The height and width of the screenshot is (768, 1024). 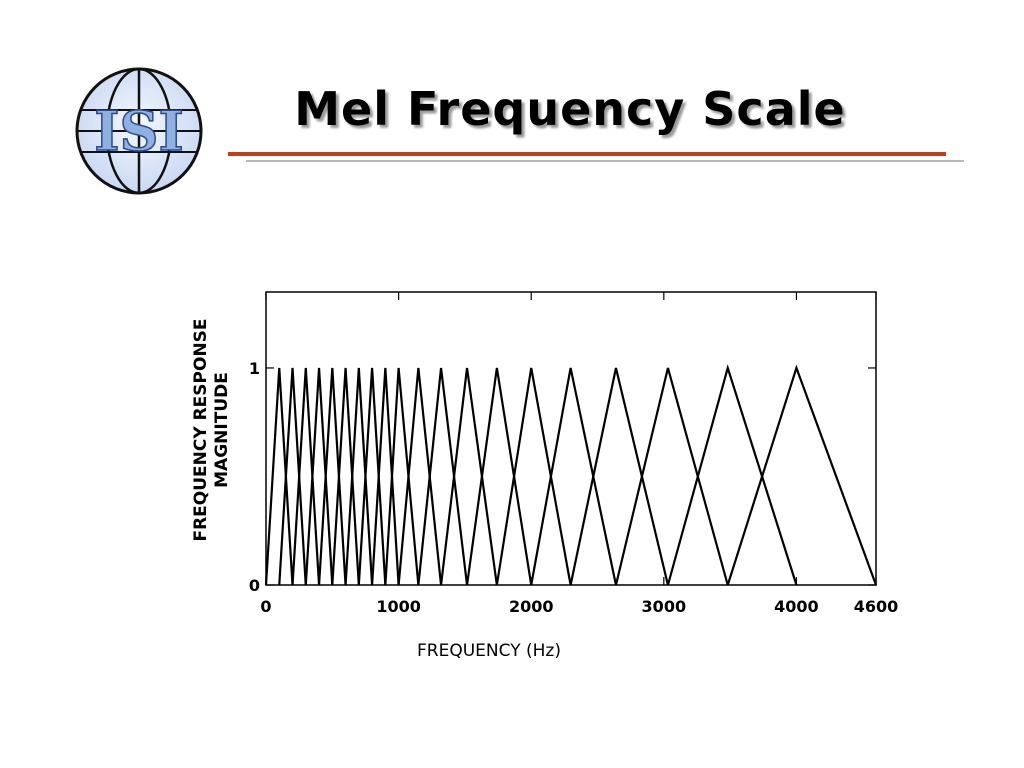 I want to click on title-underline-gray, so click(x=605, y=161).